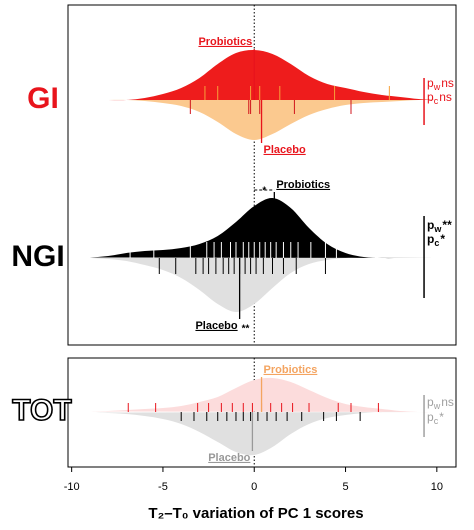 This screenshot has height=530, width=474. I want to click on x-tick-label: 5, so click(345, 487).